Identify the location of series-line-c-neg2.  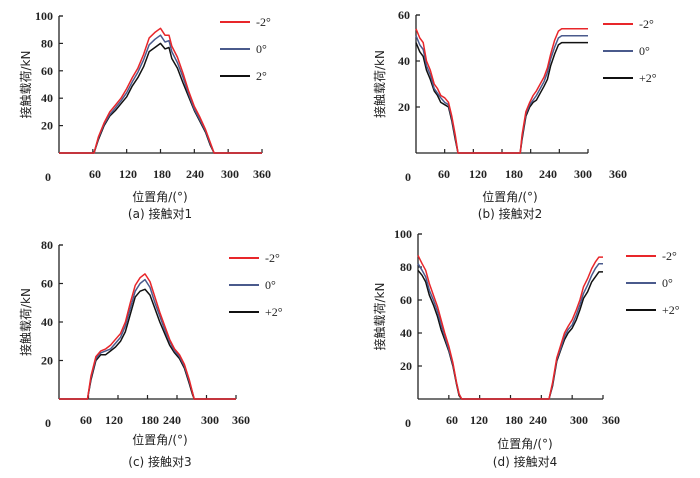
(147, 336).